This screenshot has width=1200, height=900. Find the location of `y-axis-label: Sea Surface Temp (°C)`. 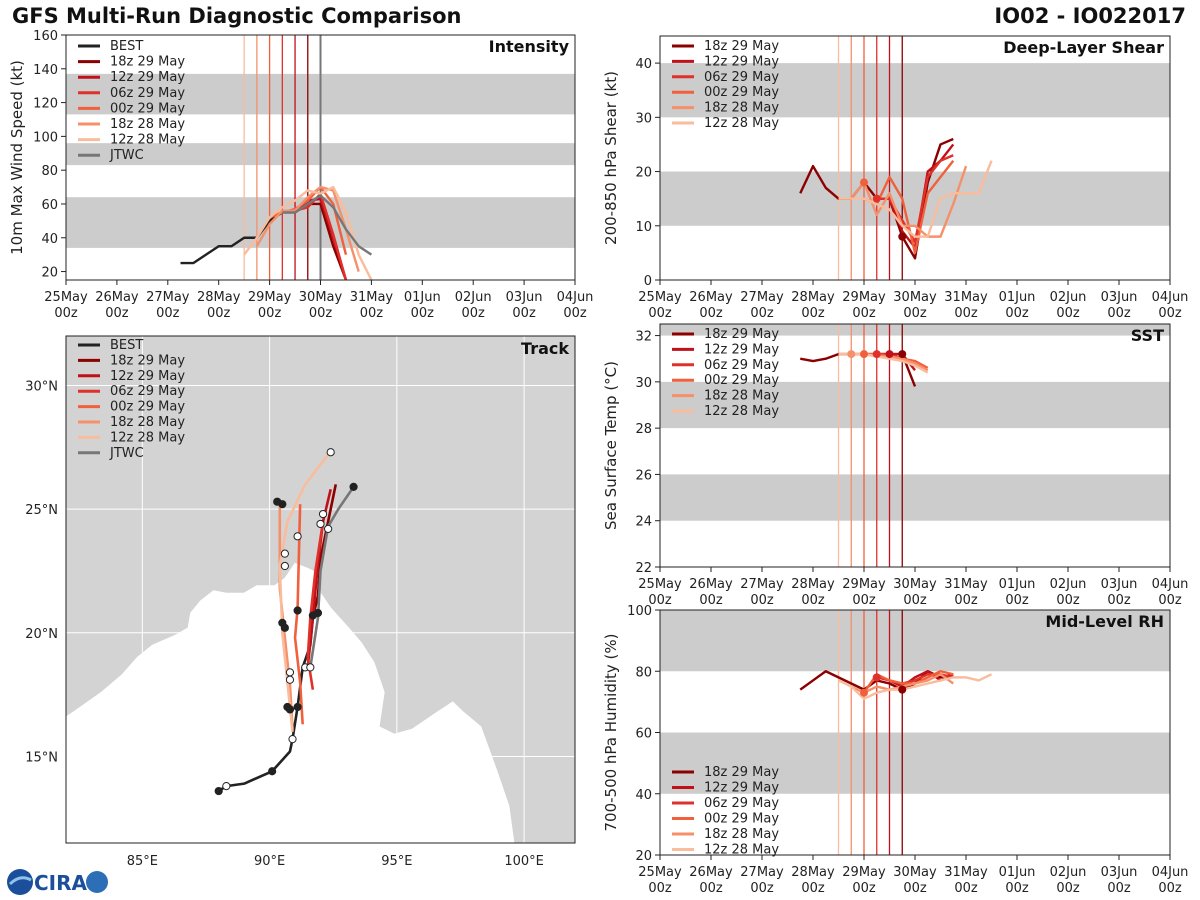

y-axis-label: Sea Surface Temp (°C) is located at coordinates (611, 445).